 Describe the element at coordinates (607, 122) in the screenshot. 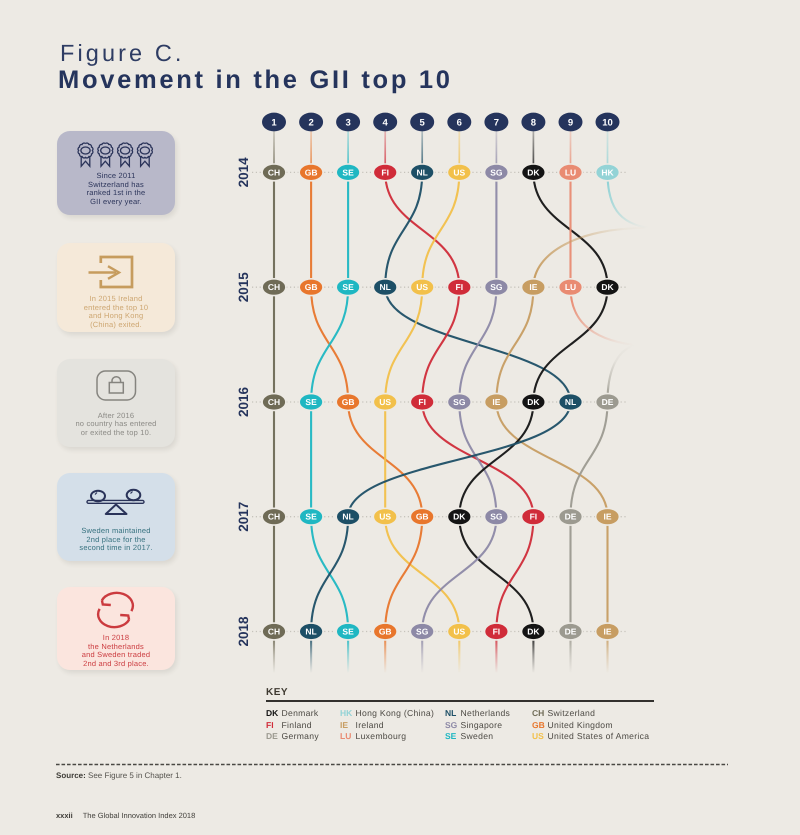

I see `svg-text: 10` at that location.